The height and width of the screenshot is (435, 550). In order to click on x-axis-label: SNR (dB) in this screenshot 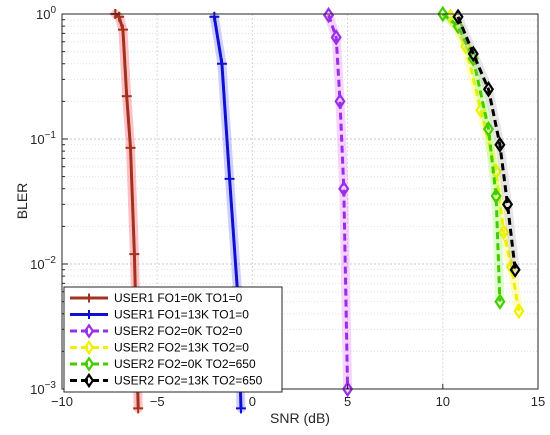, I will do `click(300, 418)`.